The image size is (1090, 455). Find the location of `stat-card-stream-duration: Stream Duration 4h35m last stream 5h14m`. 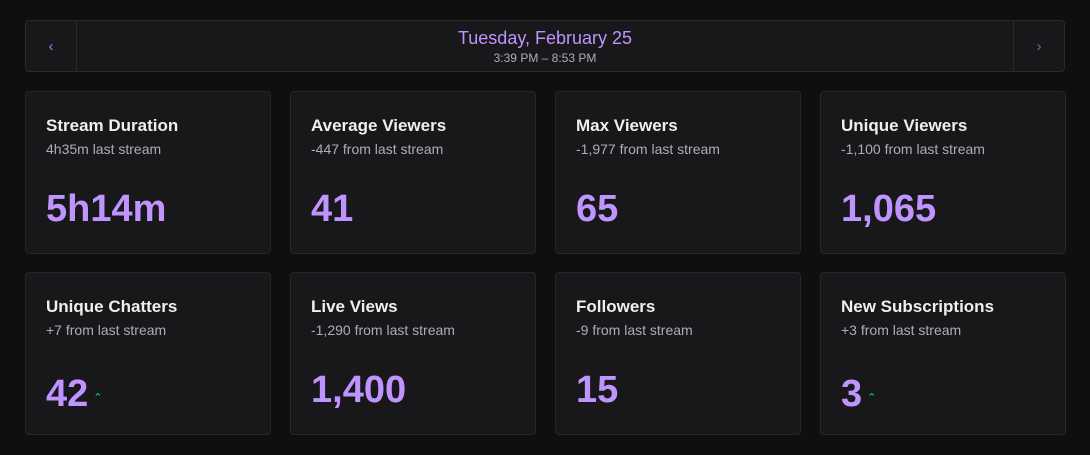

stat-card-stream-duration: Stream Duration 4h35m last stream 5h14m is located at coordinates (148, 172).